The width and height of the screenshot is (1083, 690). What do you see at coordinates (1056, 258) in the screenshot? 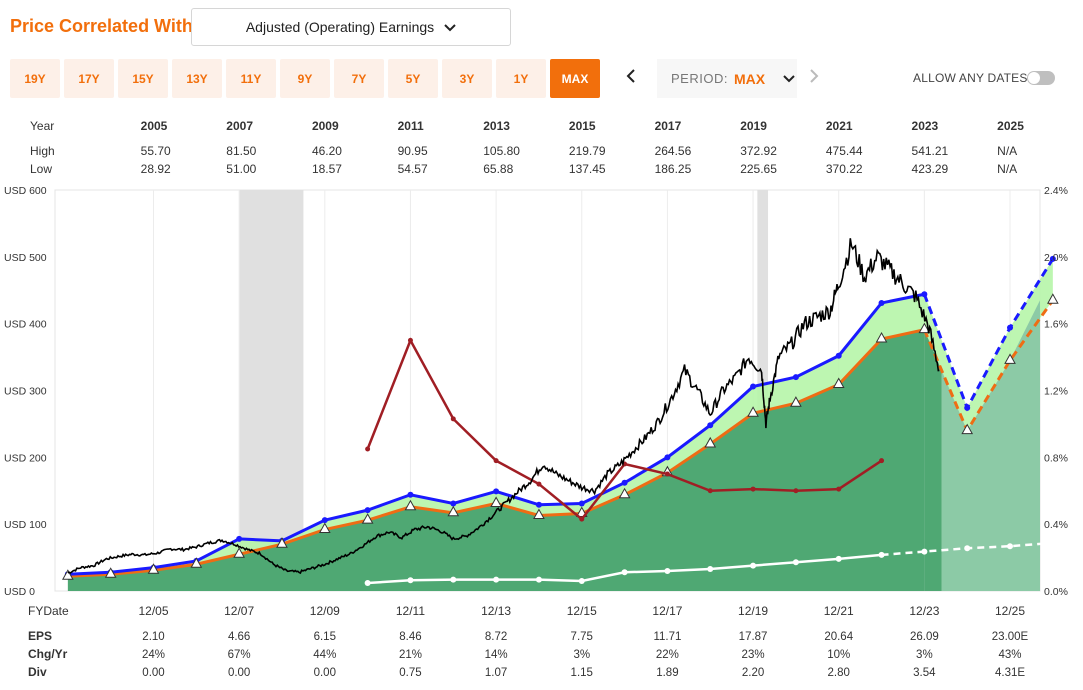
I see `y-axis-right-label: 2.0%` at bounding box center [1056, 258].